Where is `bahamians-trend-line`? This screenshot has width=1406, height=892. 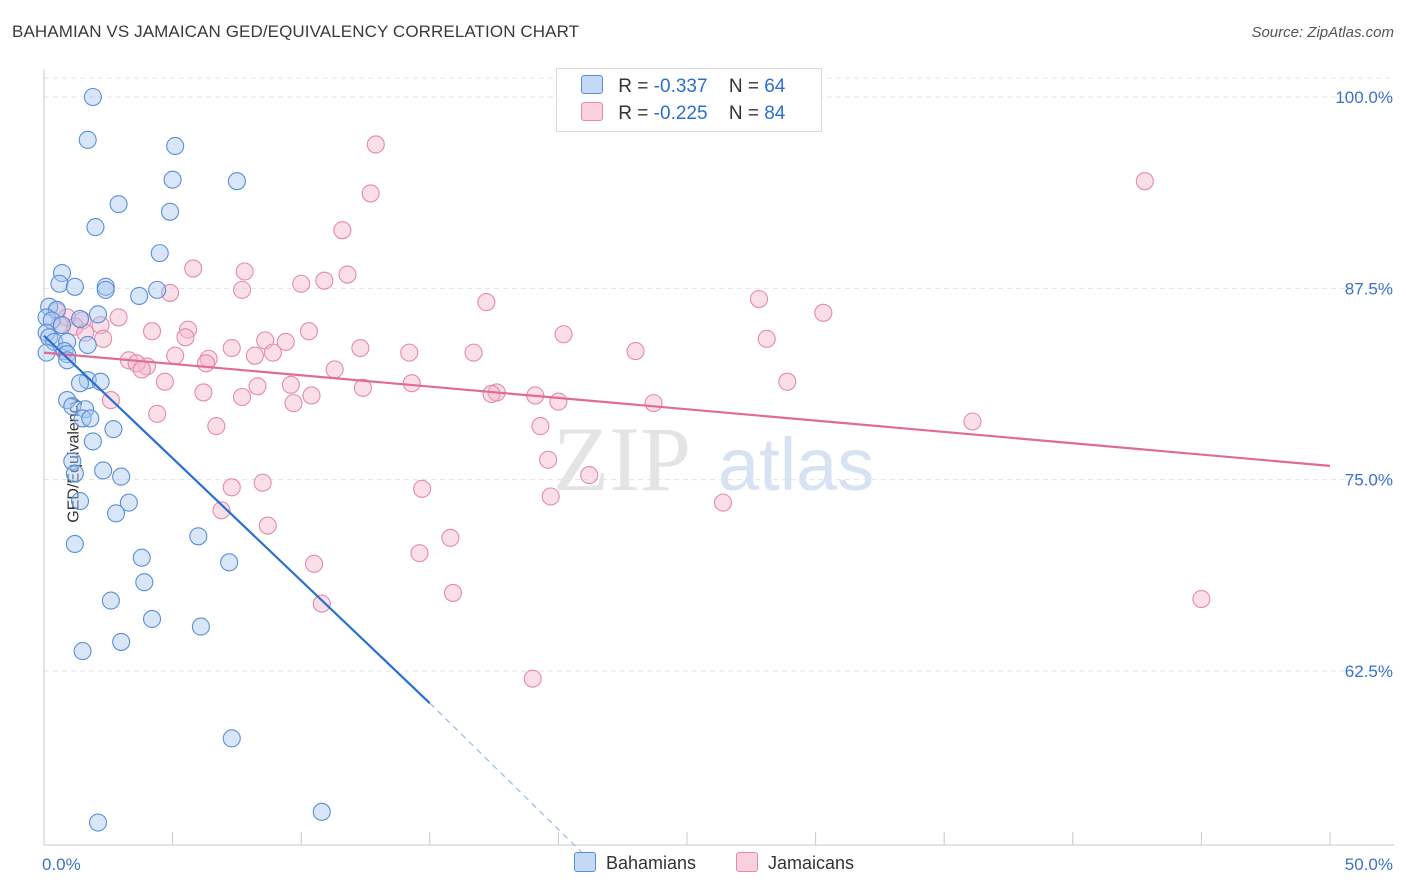 bahamians-trend-line is located at coordinates (237, 519).